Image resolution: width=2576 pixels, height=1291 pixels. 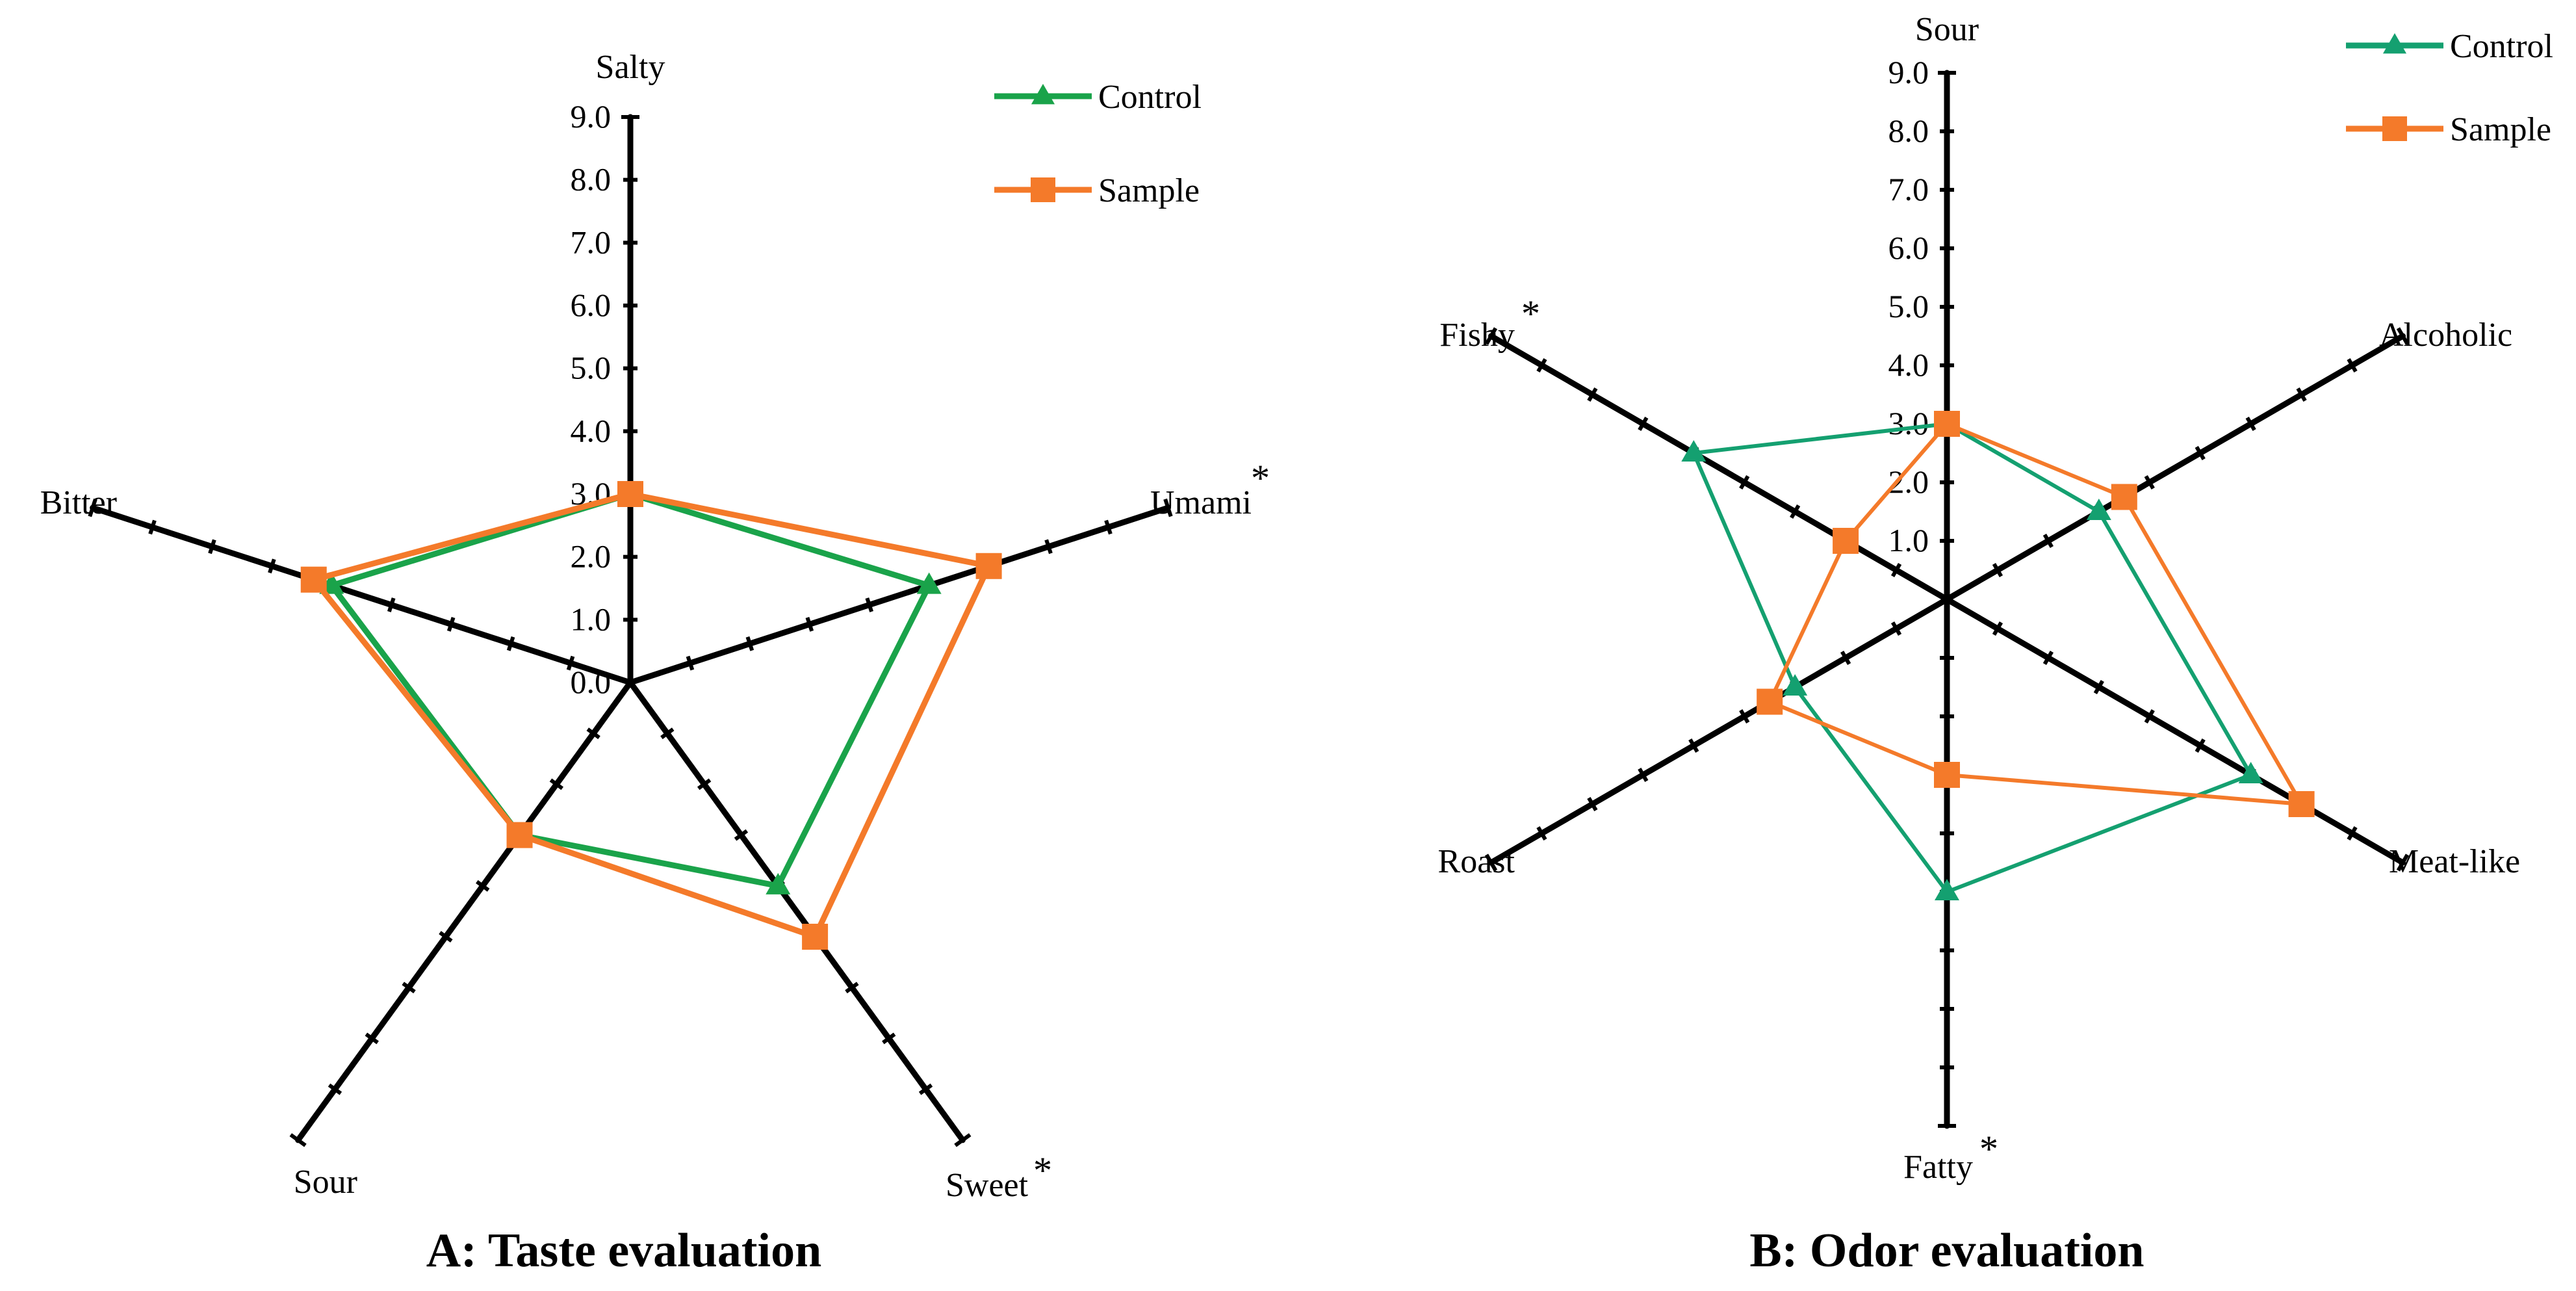 What do you see at coordinates (1947, 29) in the screenshot?
I see `axis-label-sour: Sour` at bounding box center [1947, 29].